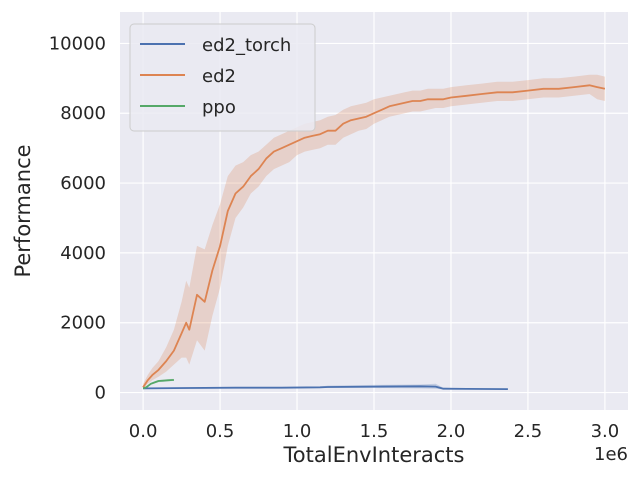 The width and height of the screenshot is (640, 480). Describe the element at coordinates (220, 431) in the screenshot. I see `x-tick-label: 0.5` at that location.